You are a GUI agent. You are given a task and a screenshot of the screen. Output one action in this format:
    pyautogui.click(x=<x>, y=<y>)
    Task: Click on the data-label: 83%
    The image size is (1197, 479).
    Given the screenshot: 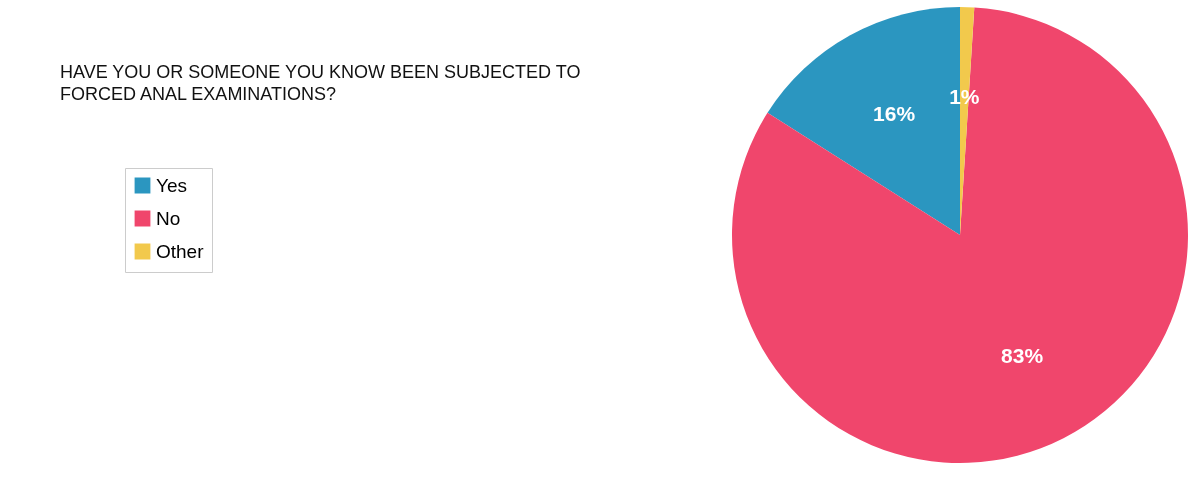 What is the action you would take?
    pyautogui.click(x=1022, y=355)
    